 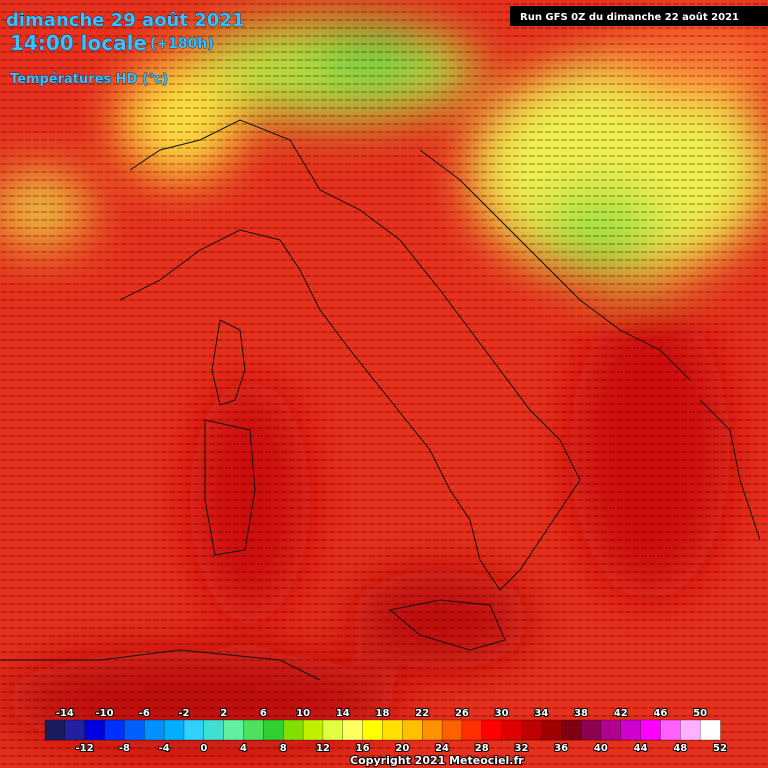 What do you see at coordinates (283, 748) in the screenshot?
I see `scale-label: 8` at bounding box center [283, 748].